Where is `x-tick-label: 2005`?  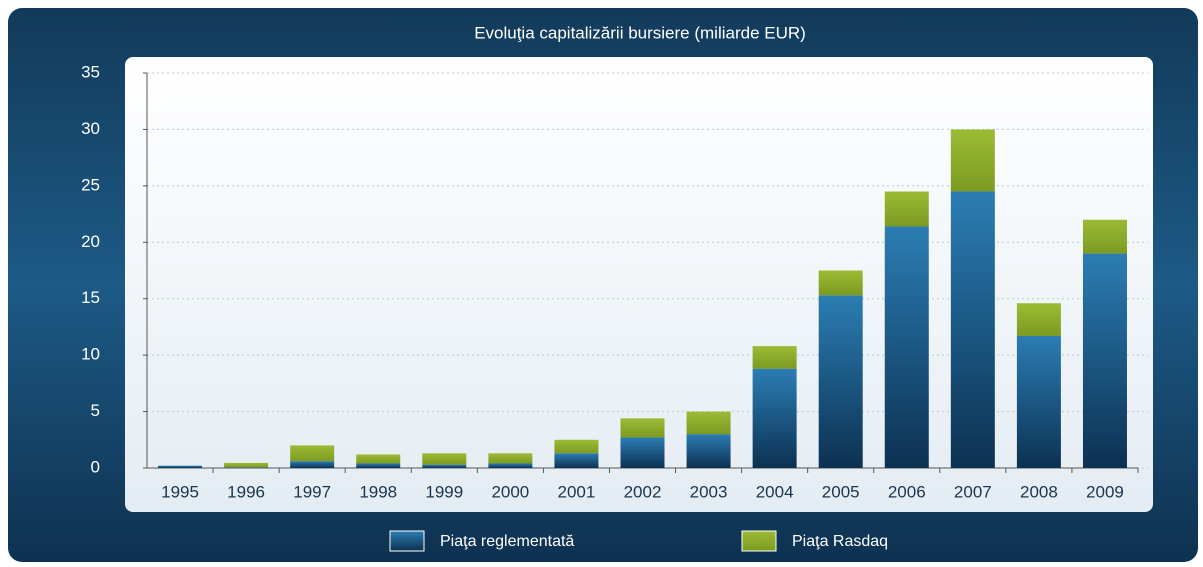
x-tick-label: 2005 is located at coordinates (841, 491).